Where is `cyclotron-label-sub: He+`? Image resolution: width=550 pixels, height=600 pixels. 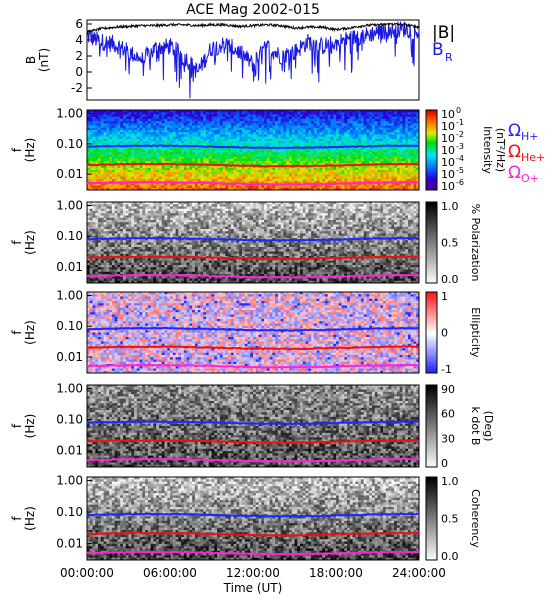
cyclotron-label-sub: He+ is located at coordinates (533, 157).